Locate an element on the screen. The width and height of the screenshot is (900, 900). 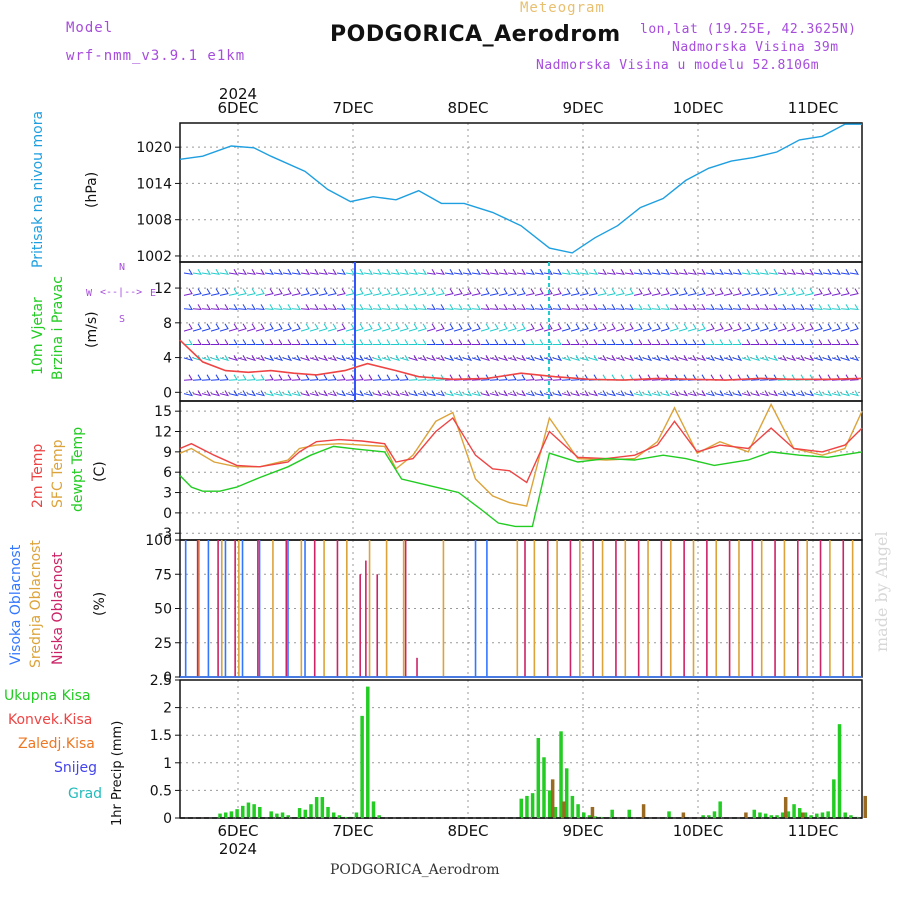
wind-speed-line is located at coordinates (521, 360).